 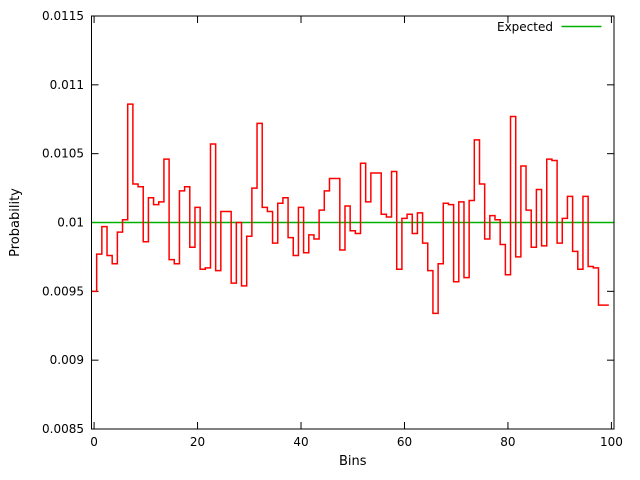 I want to click on y-tick-label: 0.01, so click(x=70, y=223).